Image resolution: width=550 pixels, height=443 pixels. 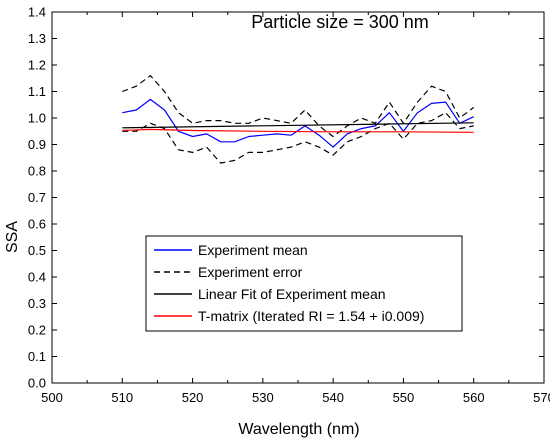 I want to click on y-tick-label: 0.4, so click(x=37, y=277).